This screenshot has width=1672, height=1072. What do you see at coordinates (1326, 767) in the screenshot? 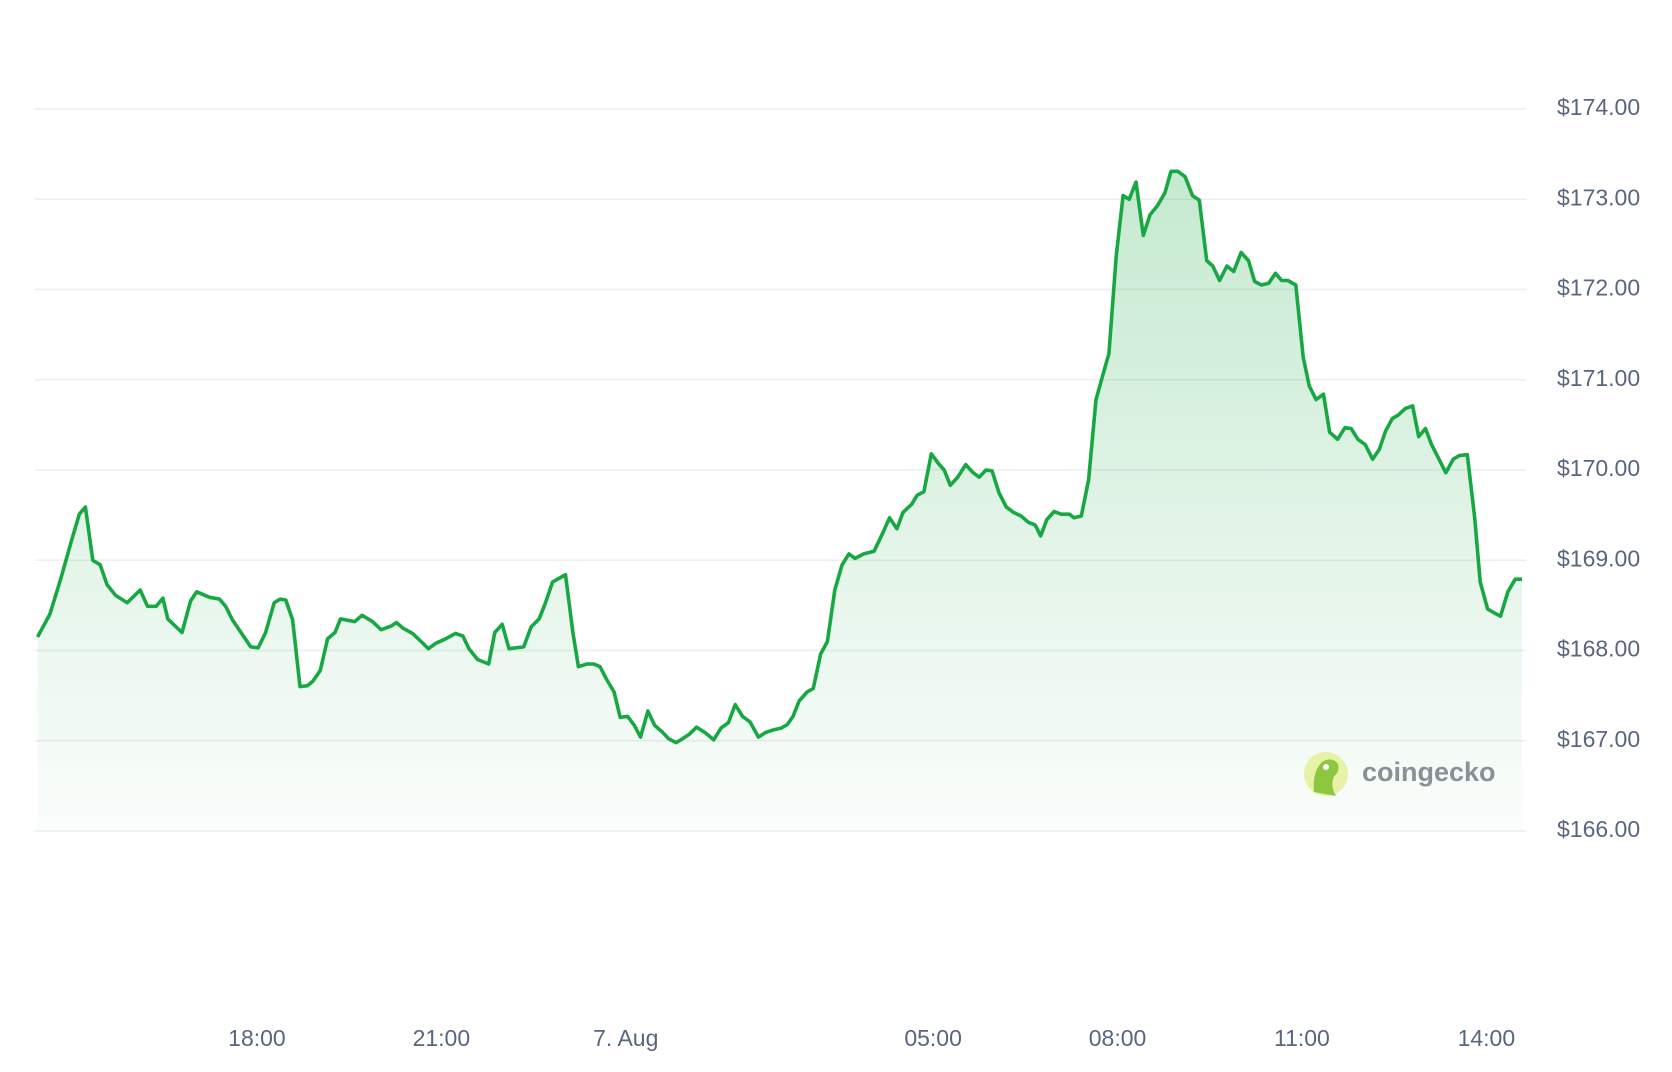
I see `logo-eye` at bounding box center [1326, 767].